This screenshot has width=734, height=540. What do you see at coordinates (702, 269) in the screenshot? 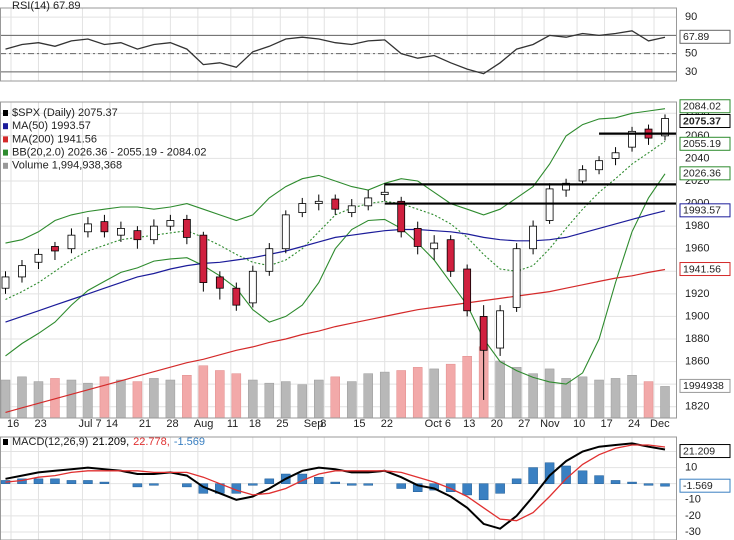
I see `value-tag: 1941.56` at bounding box center [702, 269].